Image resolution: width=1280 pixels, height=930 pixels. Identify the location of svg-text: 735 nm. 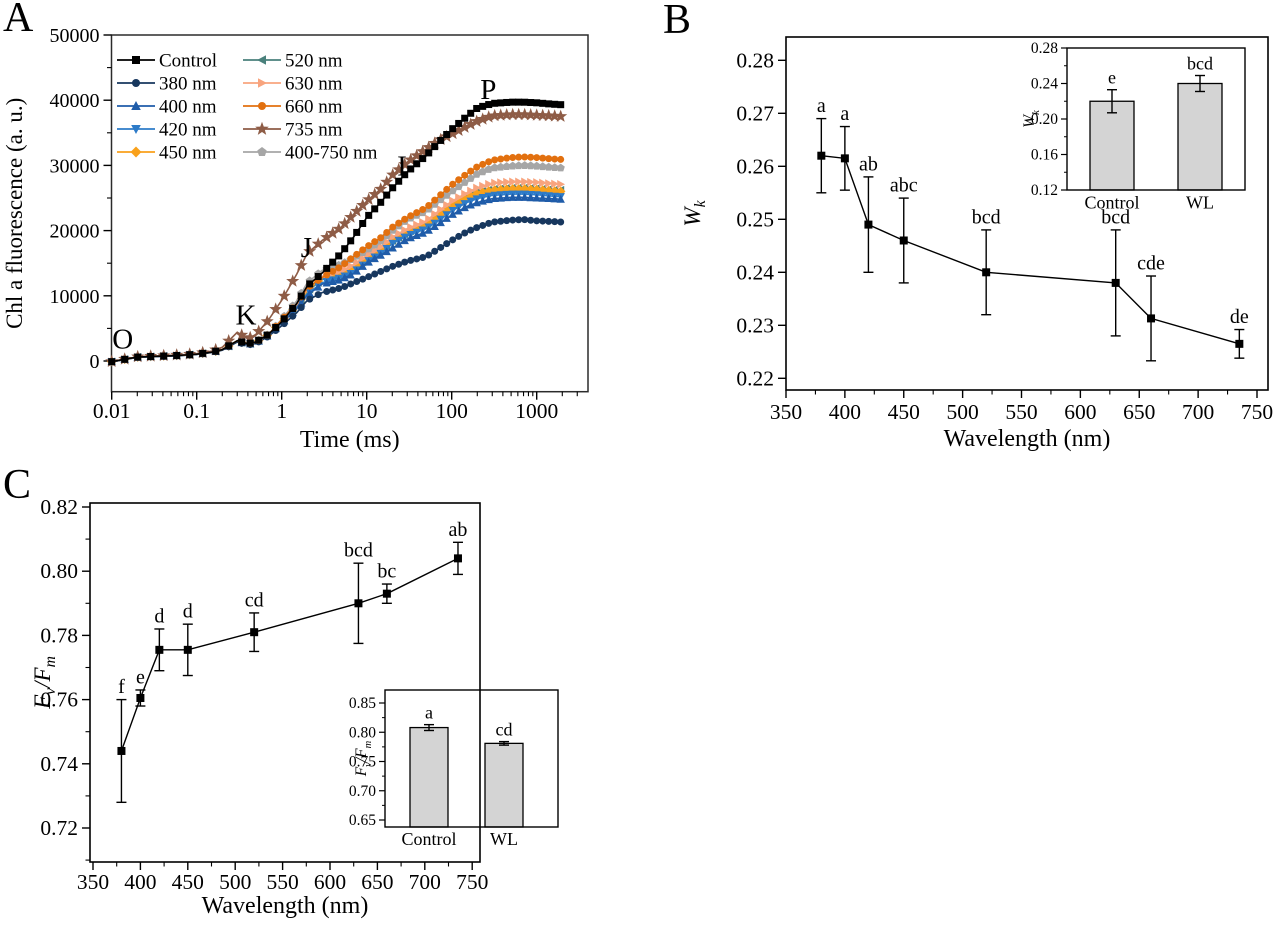
(314, 130).